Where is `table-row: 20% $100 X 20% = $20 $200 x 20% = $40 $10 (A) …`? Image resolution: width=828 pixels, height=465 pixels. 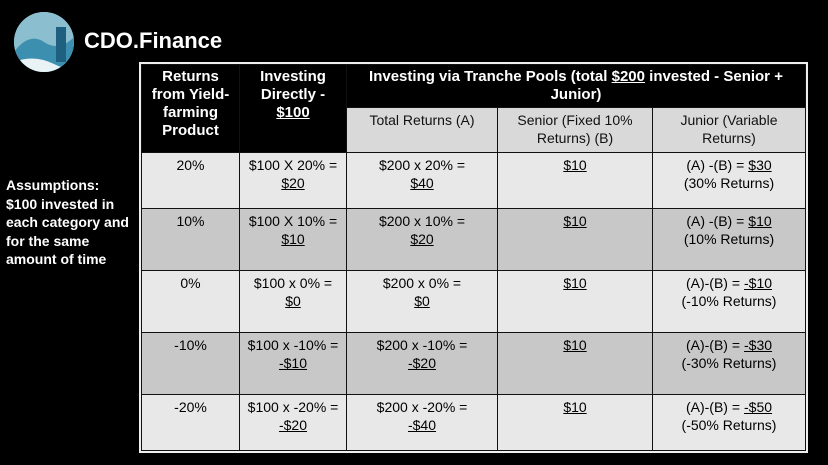 table-row: 20% $100 X 20% = $20 $200 x 20% = $40 $10 (A) … is located at coordinates (473, 180).